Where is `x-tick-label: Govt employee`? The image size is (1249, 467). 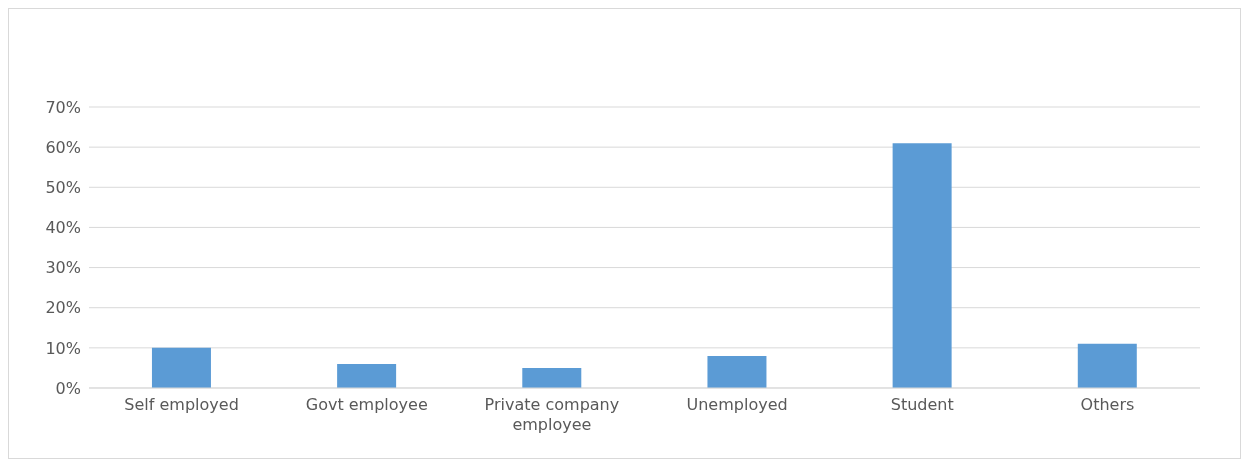
x-tick-label: Govt employee is located at coordinates (366, 404).